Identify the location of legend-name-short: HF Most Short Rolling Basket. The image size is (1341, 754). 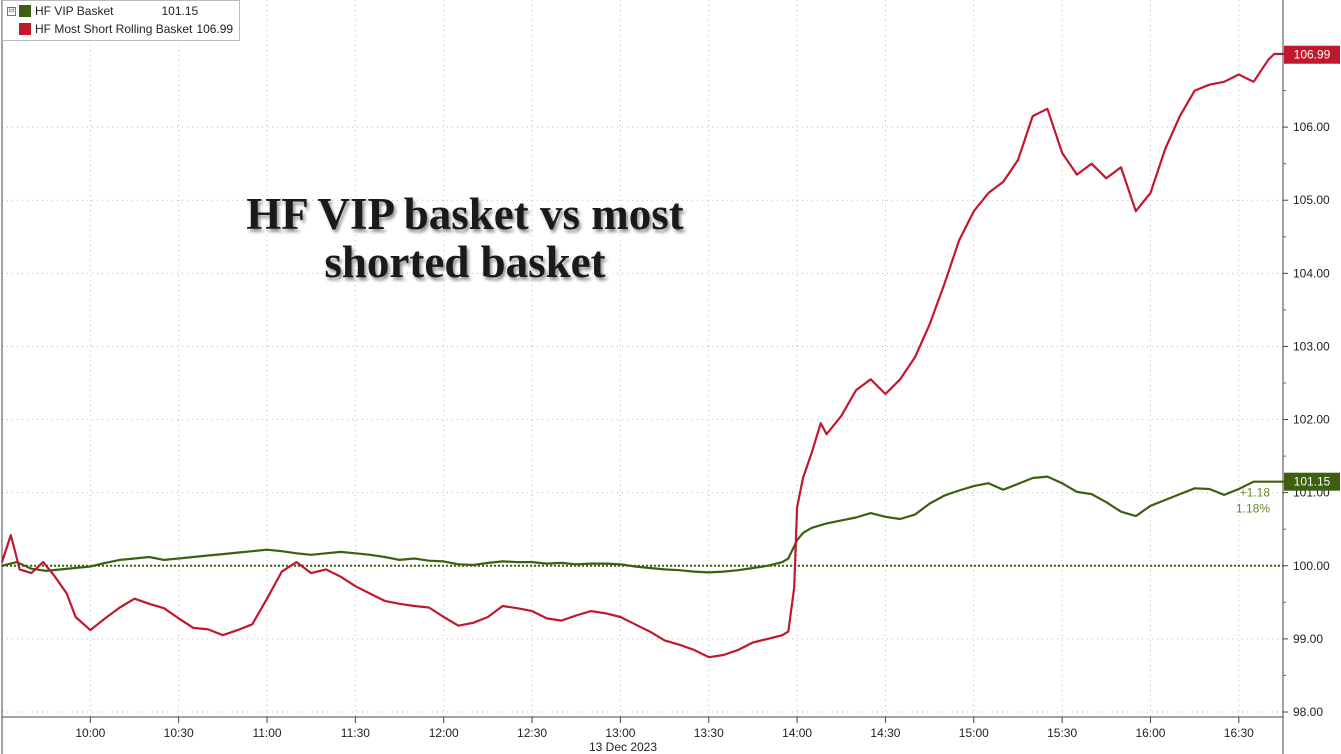
(114, 29).